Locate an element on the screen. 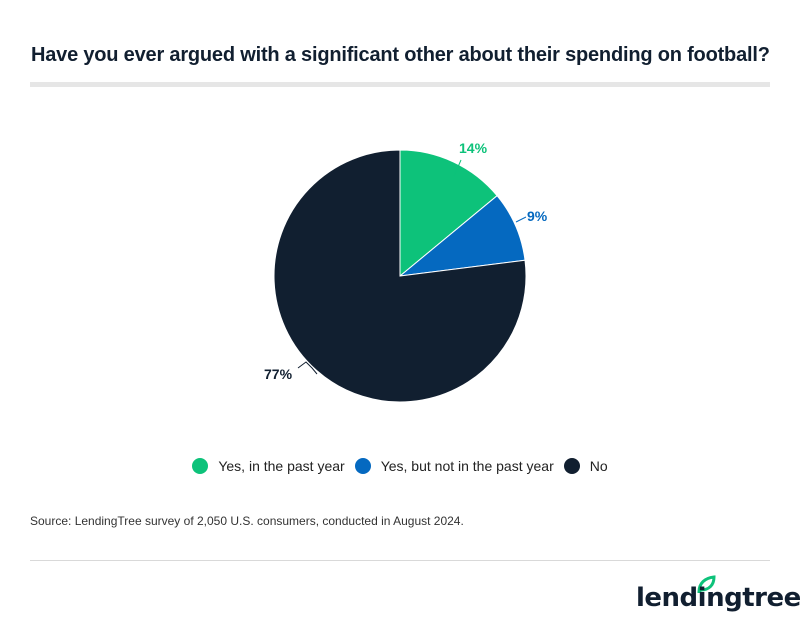 This screenshot has width=800, height=631. legend-label: No is located at coordinates (598, 466).